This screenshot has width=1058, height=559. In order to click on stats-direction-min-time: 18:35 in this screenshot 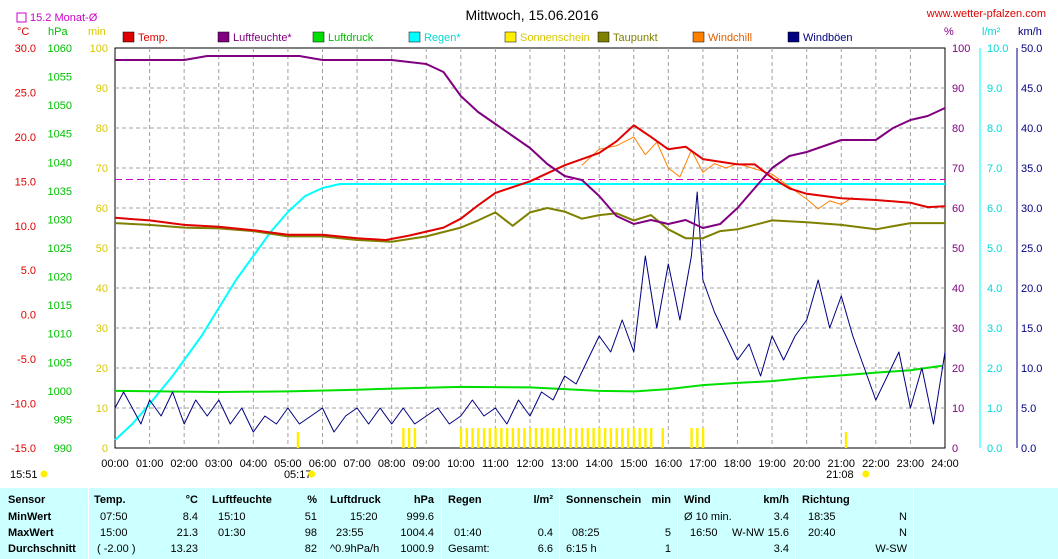, I will do `click(822, 517)`.